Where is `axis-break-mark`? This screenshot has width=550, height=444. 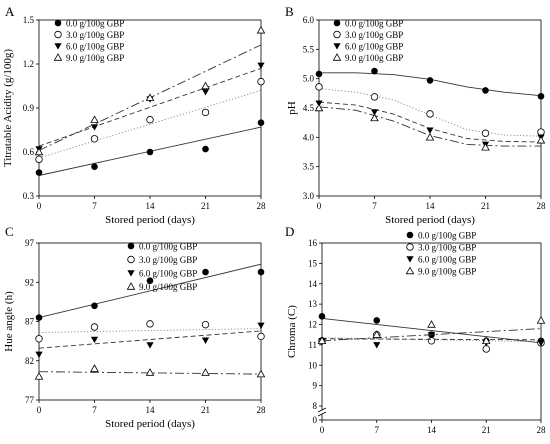
axis-break-mark is located at coordinates (322, 414).